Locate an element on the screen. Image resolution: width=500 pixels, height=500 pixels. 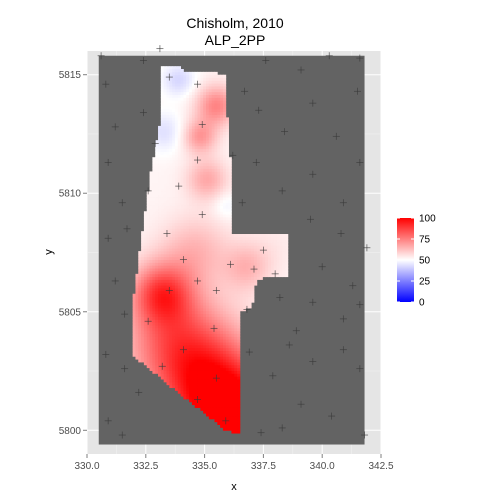
booth-marker is located at coordinates (301, 70).